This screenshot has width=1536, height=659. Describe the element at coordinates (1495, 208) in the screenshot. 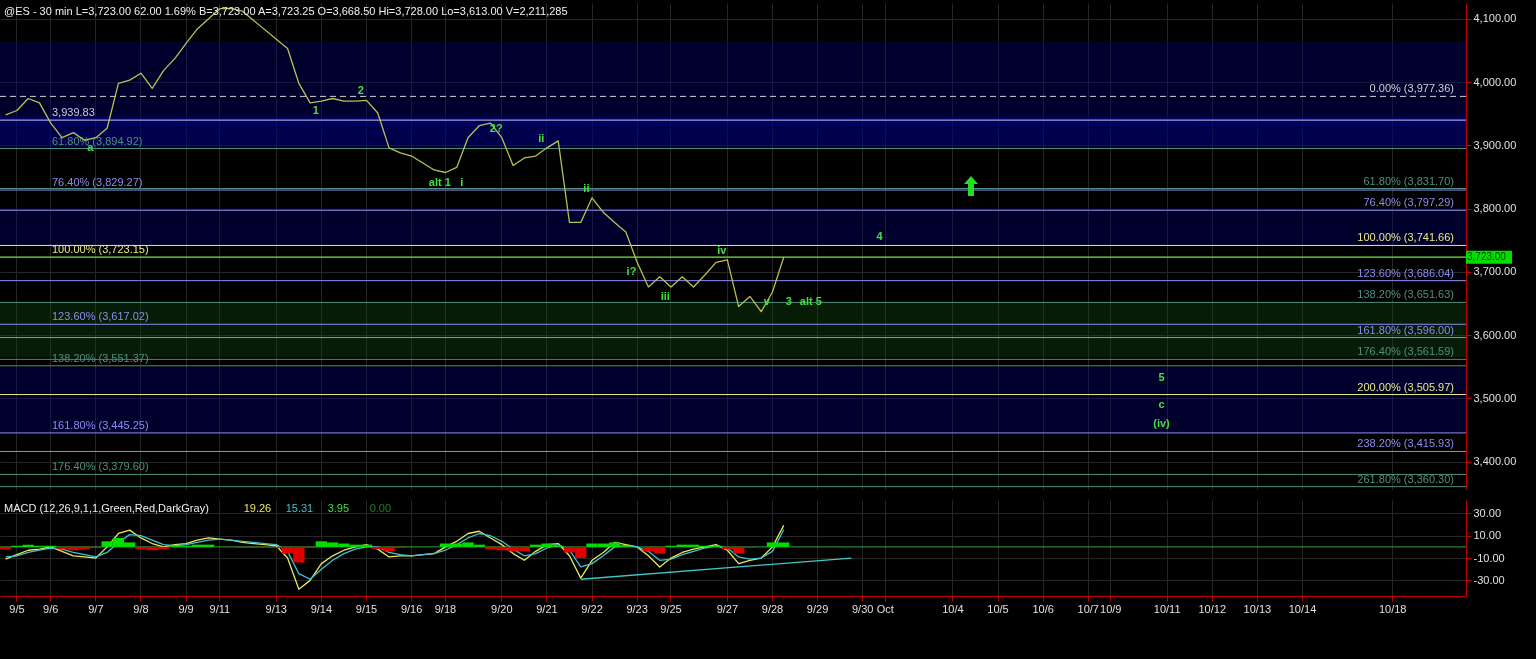

I see `y-tick-label: 3,800.00` at that location.